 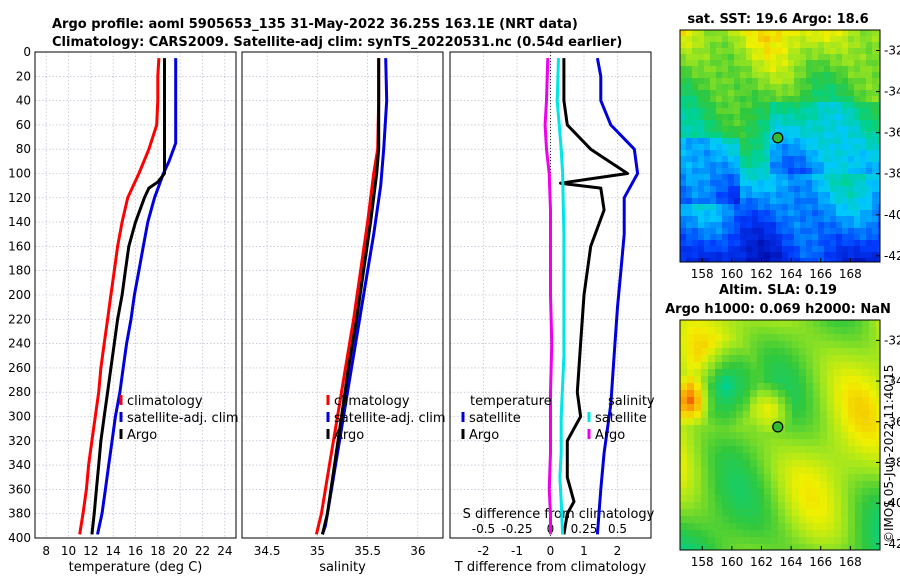 I want to click on x-tick-label: 18, so click(x=157, y=551).